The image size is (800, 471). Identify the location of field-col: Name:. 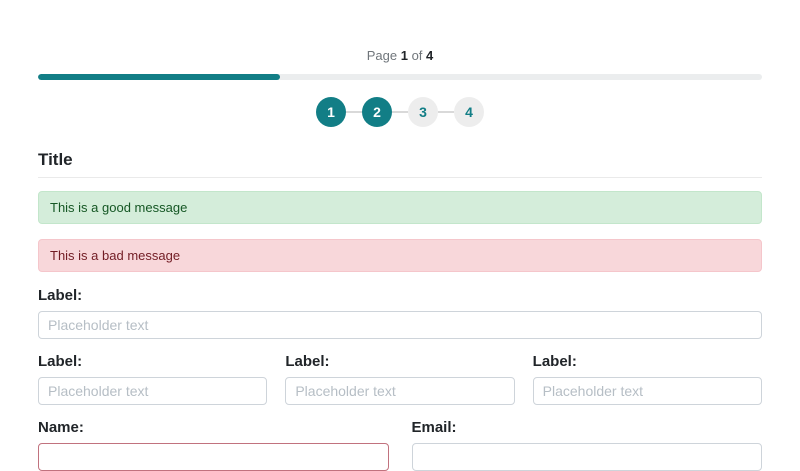
(213, 445).